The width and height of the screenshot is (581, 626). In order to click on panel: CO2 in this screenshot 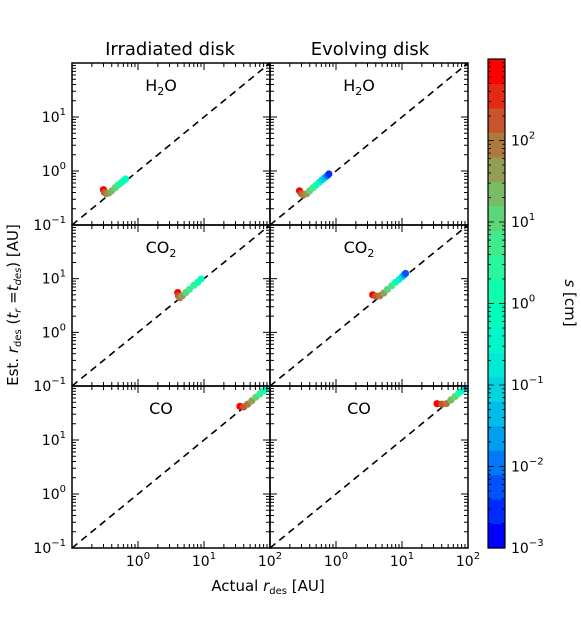, I will do `click(369, 305)`.